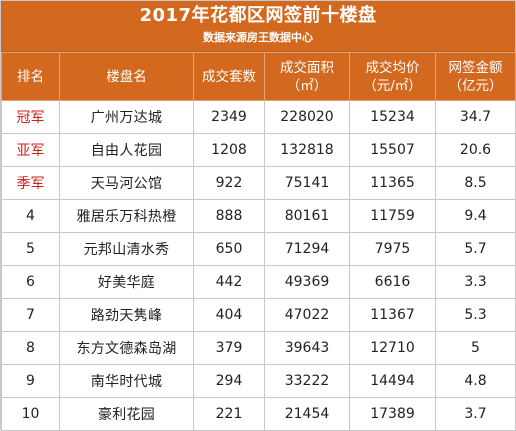  What do you see at coordinates (126, 150) in the screenshot?
I see `cell-project-name: 自由人花园` at bounding box center [126, 150].